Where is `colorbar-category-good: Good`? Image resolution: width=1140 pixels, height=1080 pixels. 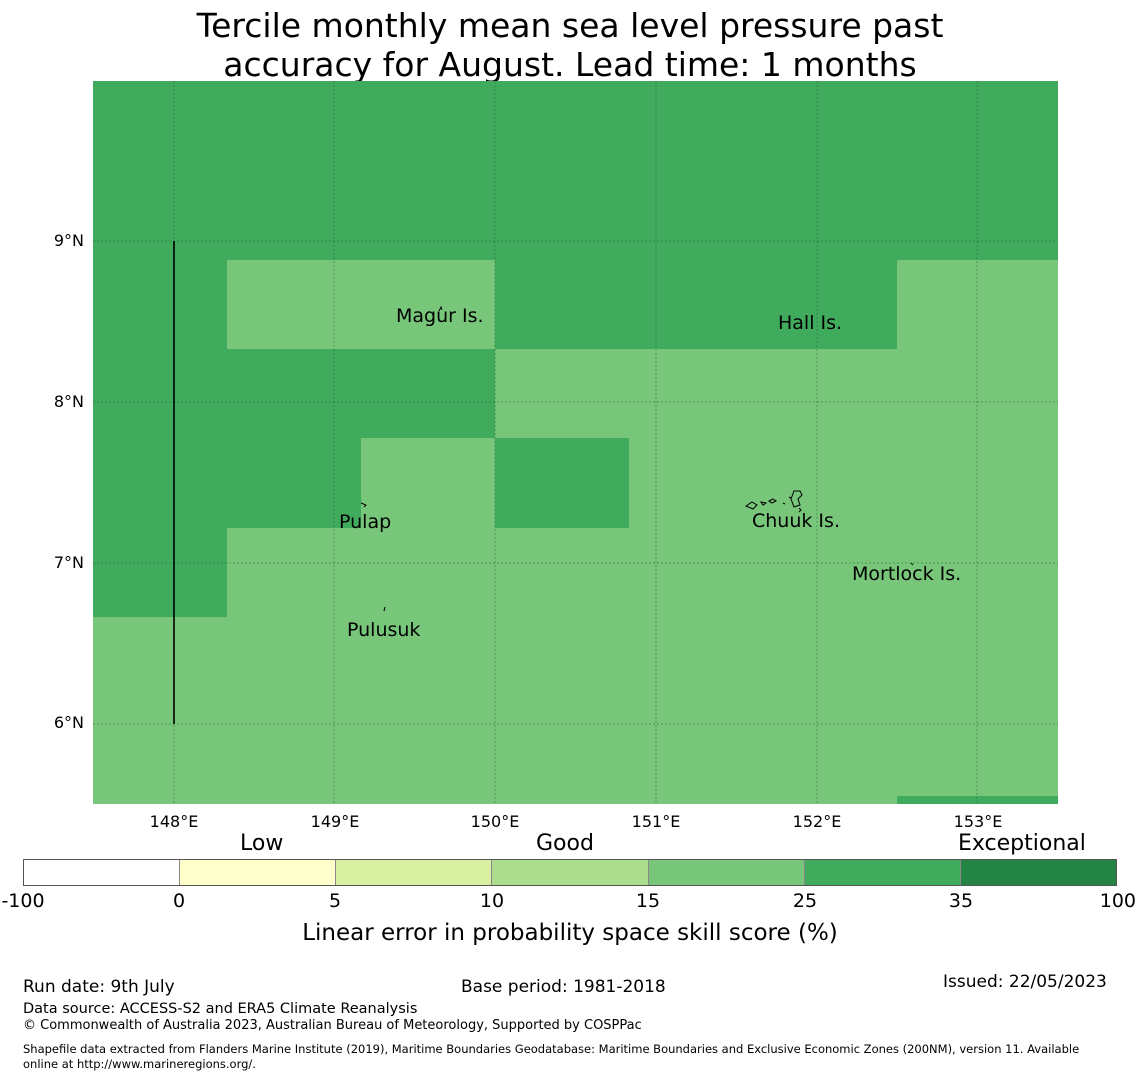 colorbar-category-good: Good is located at coordinates (565, 843).